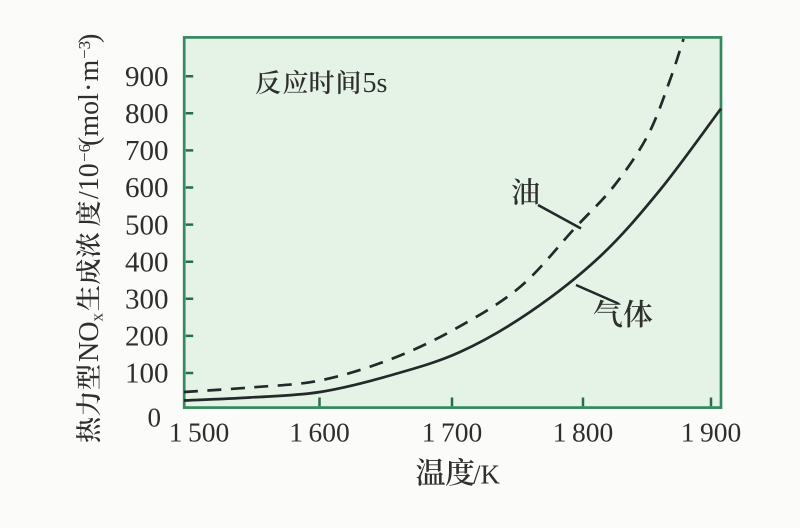 The image size is (800, 528). What do you see at coordinates (487, 474) in the screenshot?
I see `svg-text: /K` at bounding box center [487, 474].